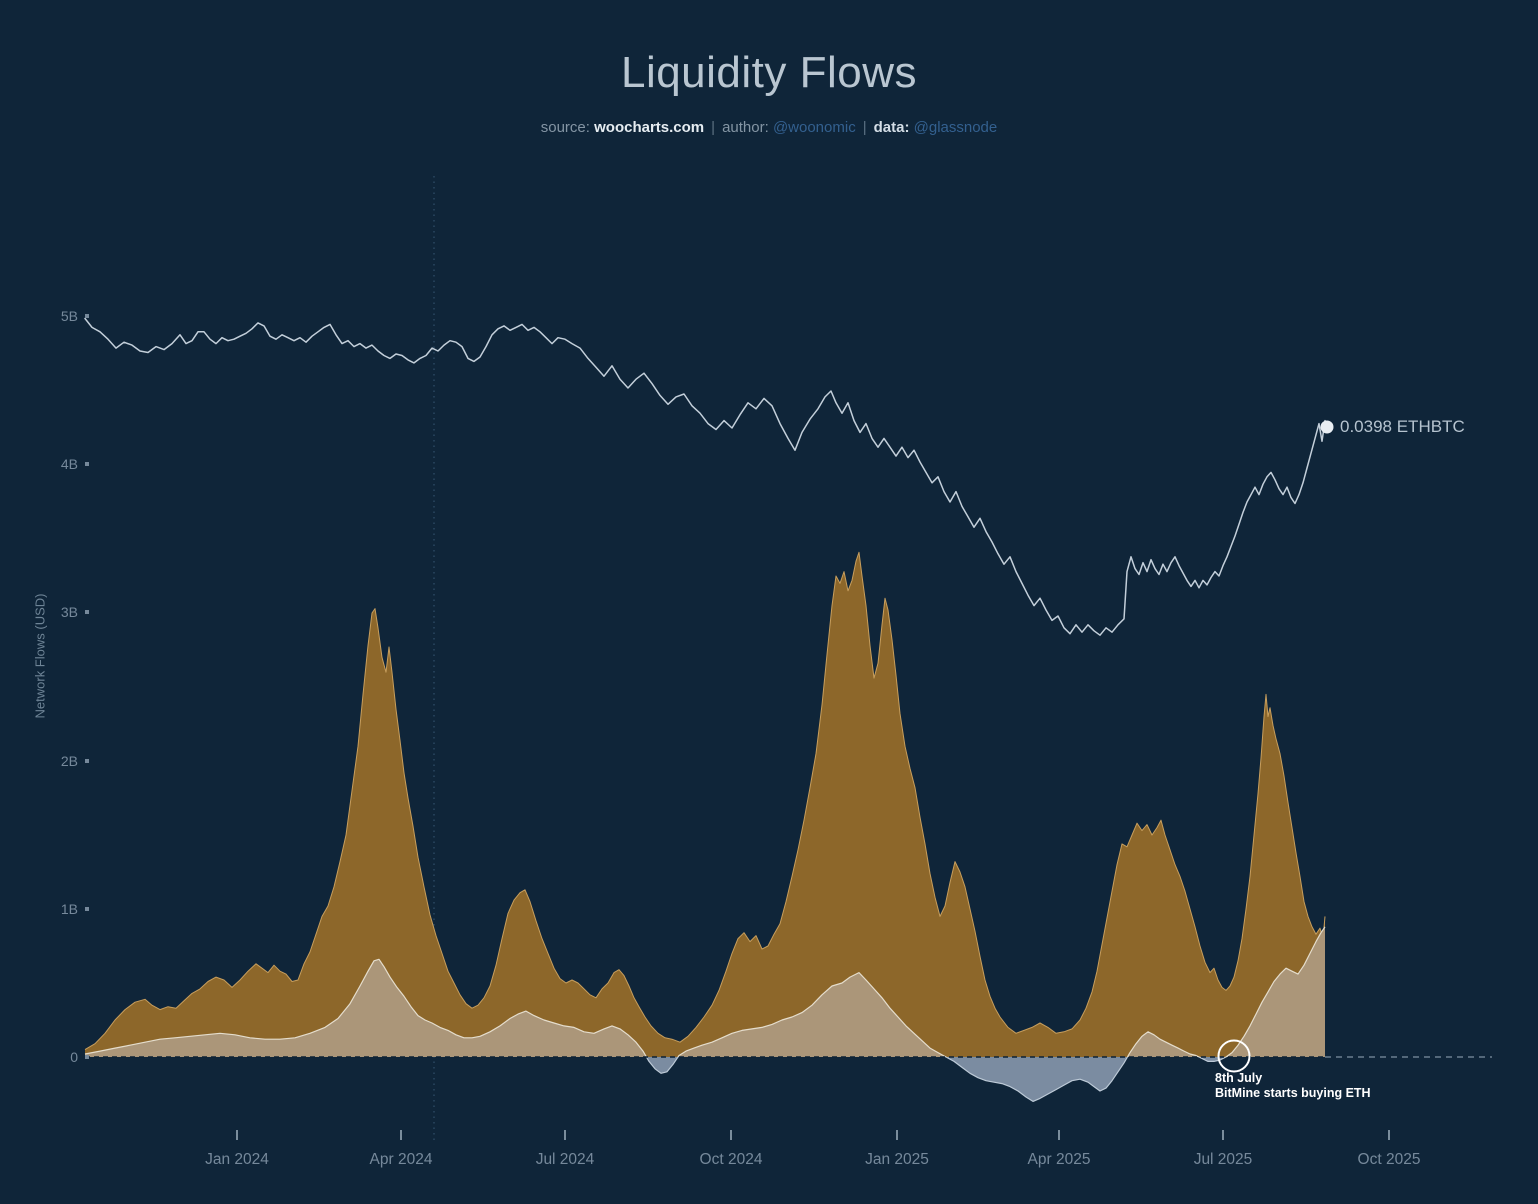 Image resolution: width=1538 pixels, height=1204 pixels. What do you see at coordinates (897, 1159) in the screenshot?
I see `x-tick-label: Jan 2025` at bounding box center [897, 1159].